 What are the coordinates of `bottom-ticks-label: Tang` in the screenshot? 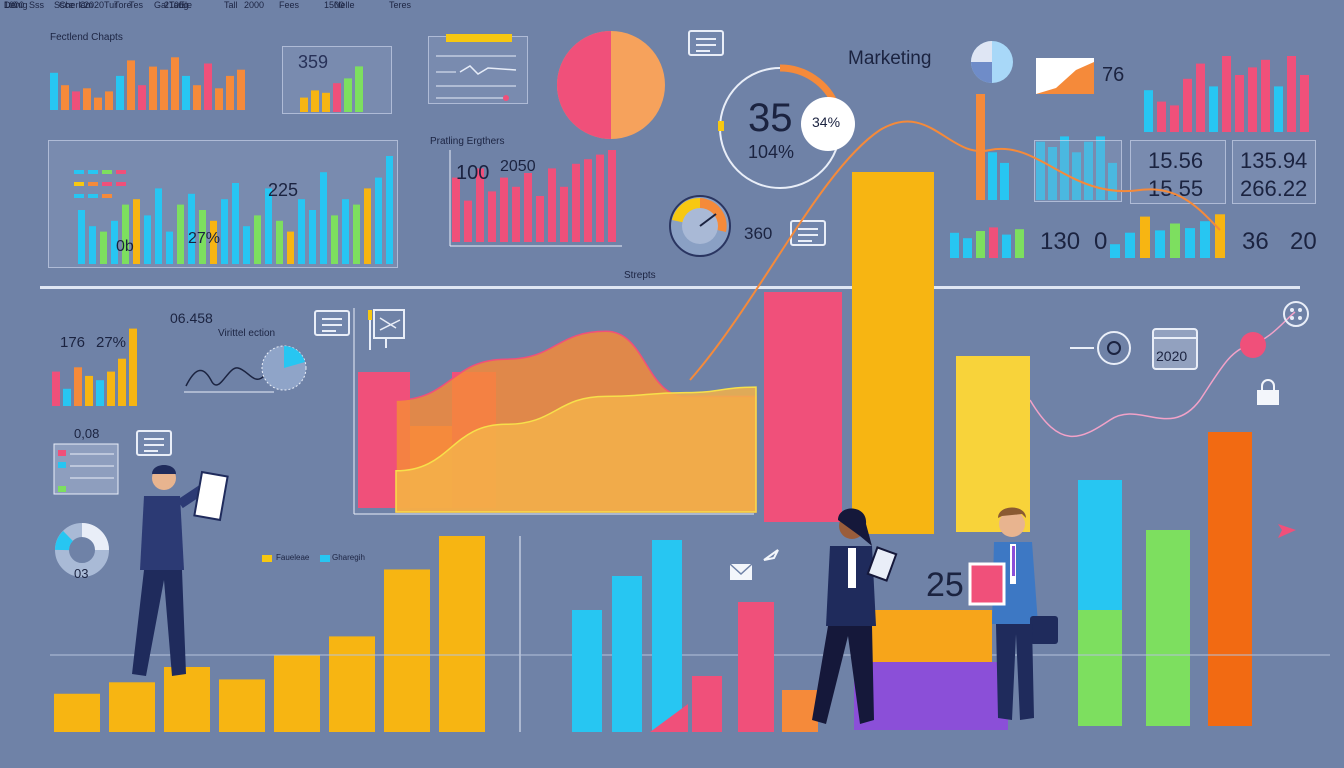 It's located at (179, 5).